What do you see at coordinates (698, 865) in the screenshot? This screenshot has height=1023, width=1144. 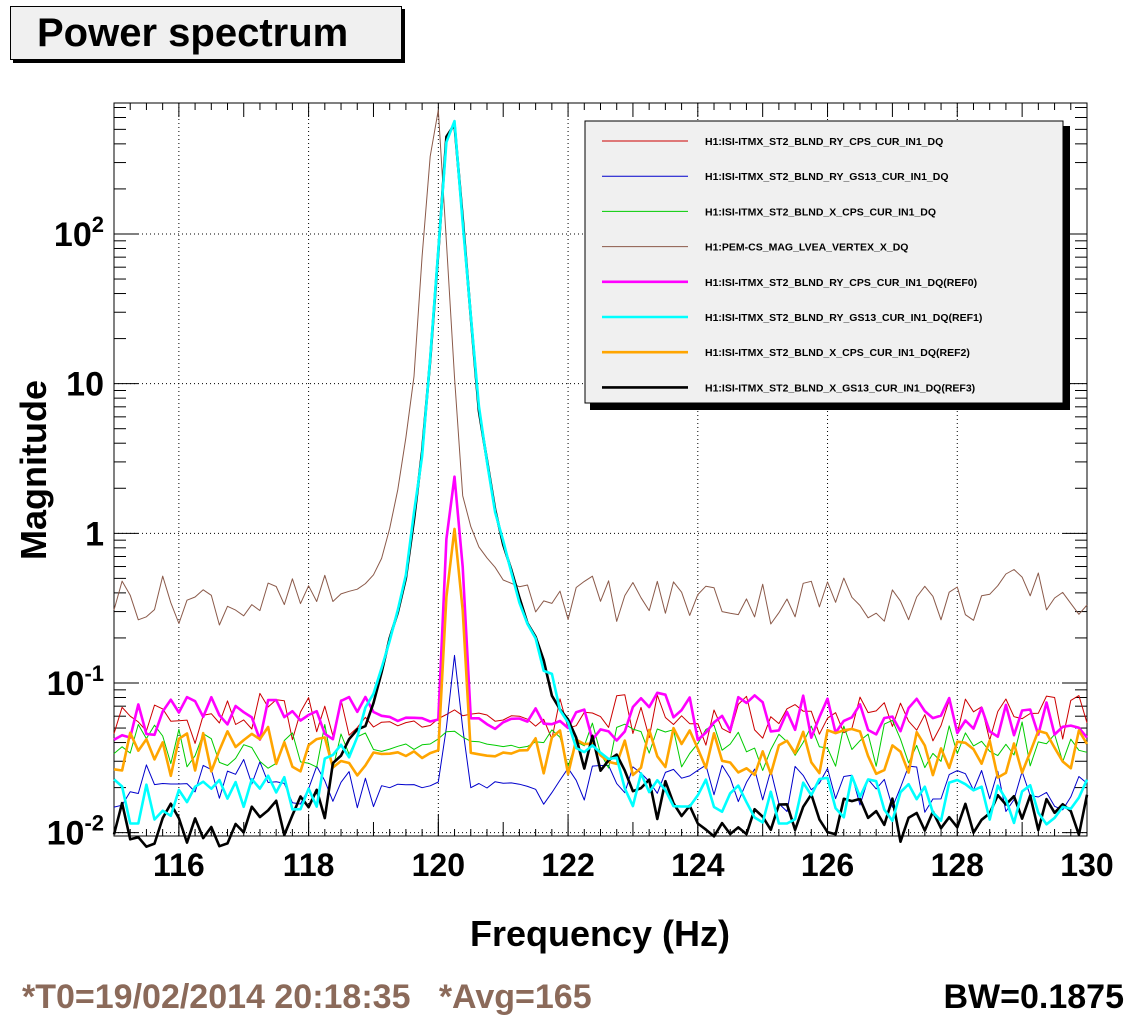 I see `x-tick-label: 124` at bounding box center [698, 865].